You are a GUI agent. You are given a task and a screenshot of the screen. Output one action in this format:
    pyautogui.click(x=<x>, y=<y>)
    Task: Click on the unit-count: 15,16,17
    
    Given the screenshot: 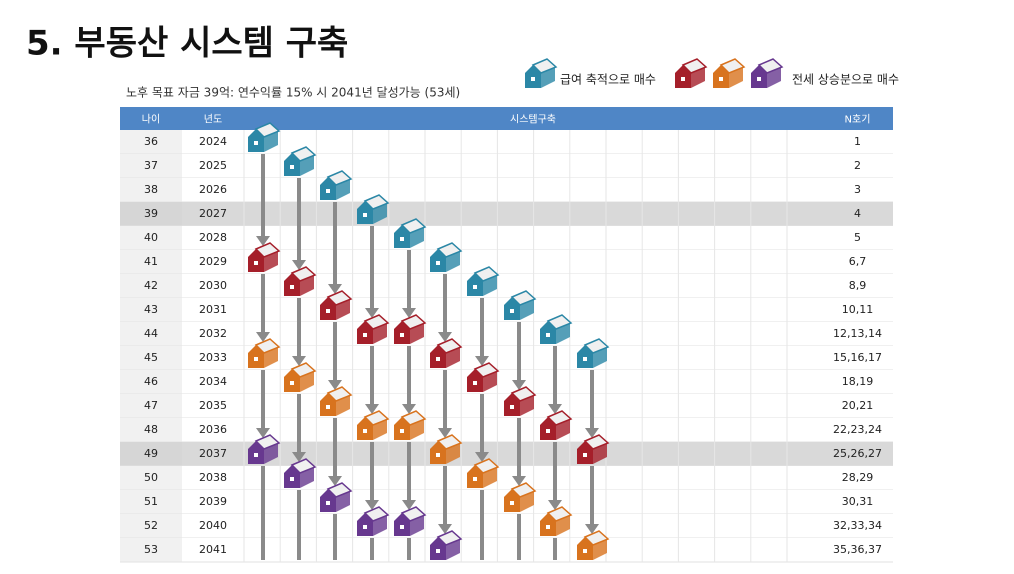 What is the action you would take?
    pyautogui.click(x=857, y=357)
    